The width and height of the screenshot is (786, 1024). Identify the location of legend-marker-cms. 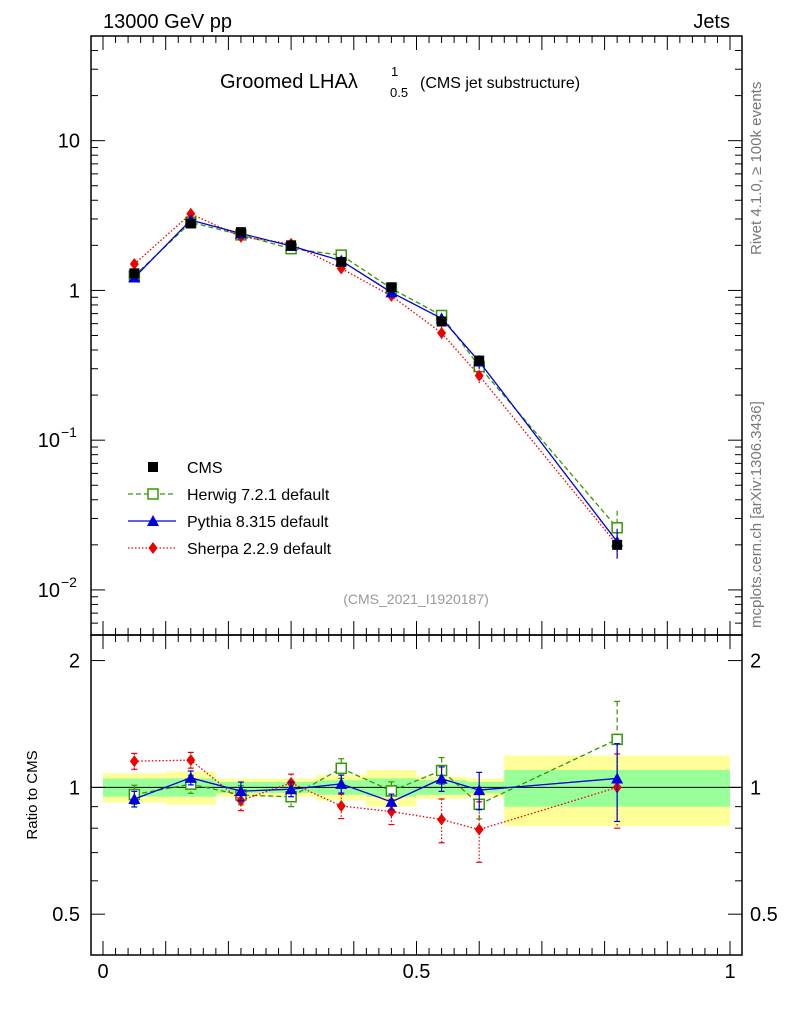
(153, 467).